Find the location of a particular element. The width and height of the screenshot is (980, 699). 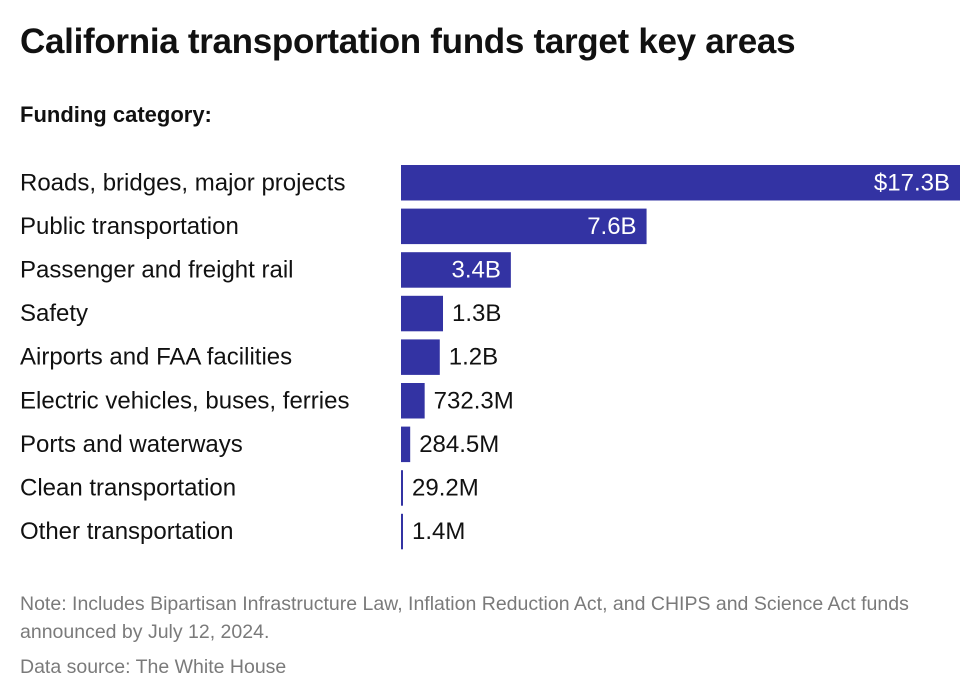

data-label: 732.3M is located at coordinates (474, 400).